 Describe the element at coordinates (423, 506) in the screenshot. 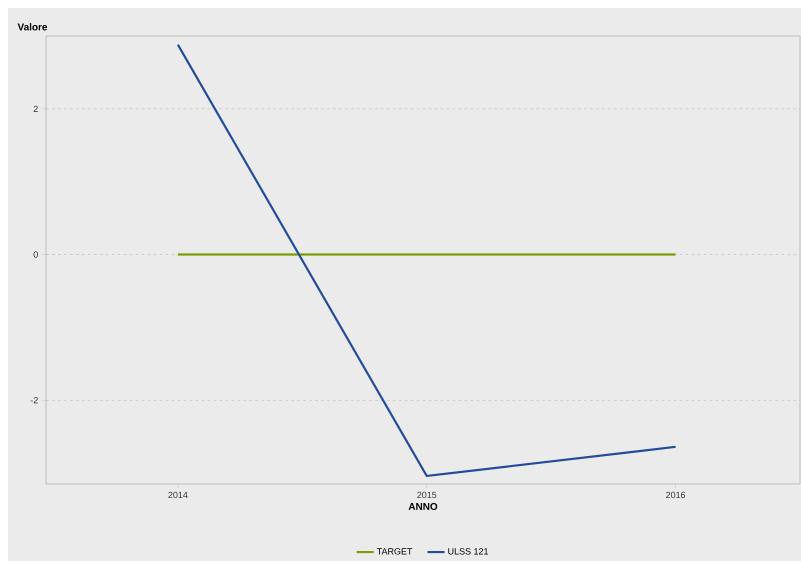

I see `x-axis-title: ANNO` at that location.